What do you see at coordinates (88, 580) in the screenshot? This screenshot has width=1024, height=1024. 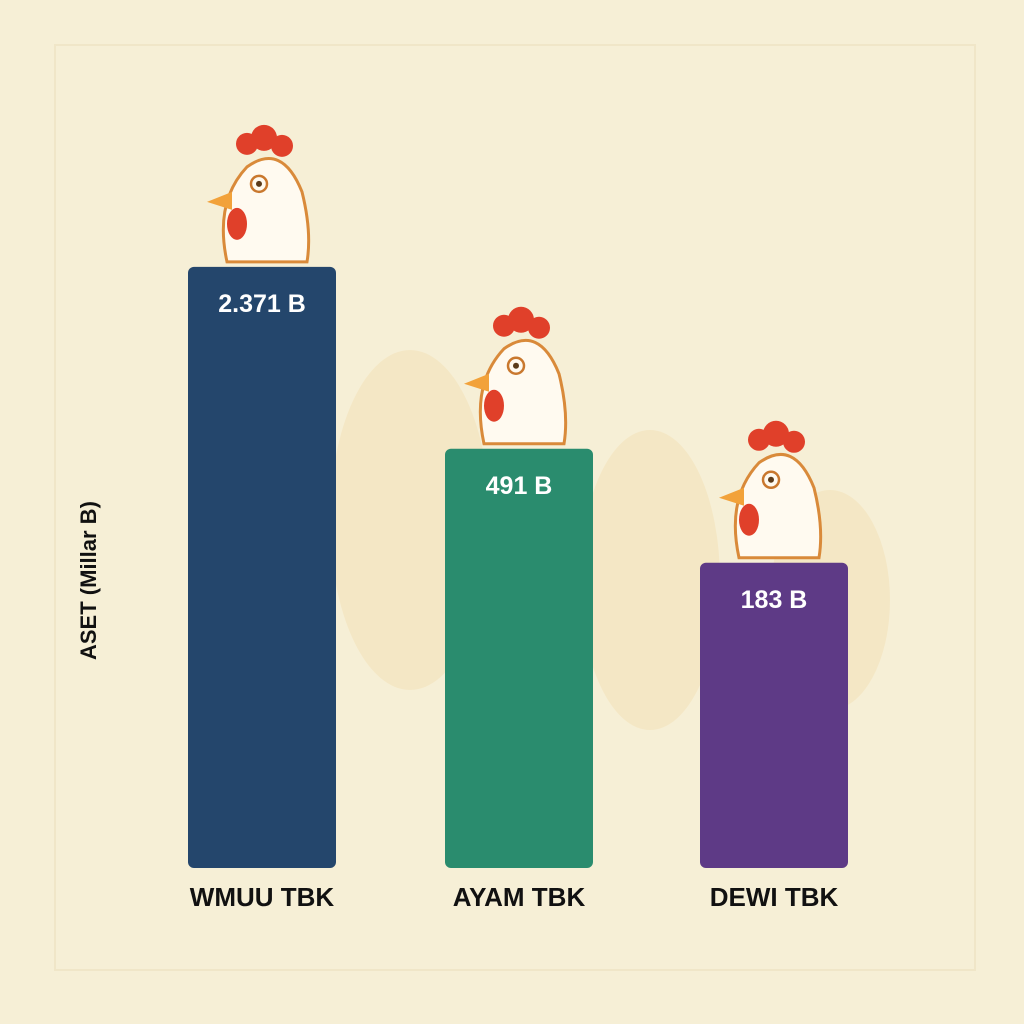 I see `y-axis-label: ASET (Millar B)` at bounding box center [88, 580].